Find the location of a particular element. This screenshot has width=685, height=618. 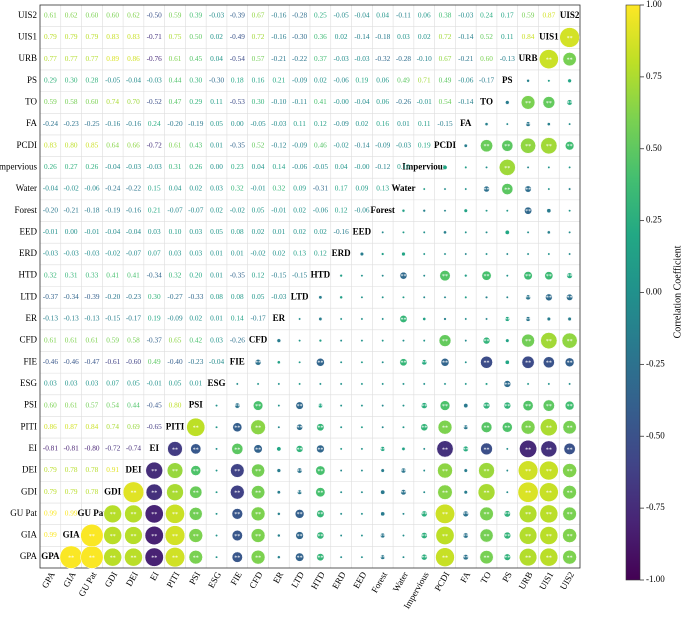

correlation-label: -0.81 is located at coordinates (51, 448).